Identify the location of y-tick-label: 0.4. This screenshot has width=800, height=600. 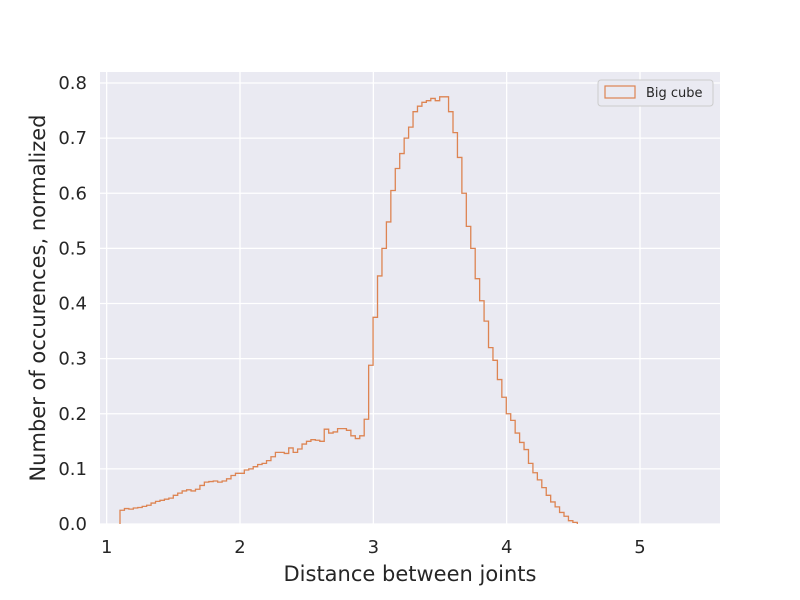
(72, 304).